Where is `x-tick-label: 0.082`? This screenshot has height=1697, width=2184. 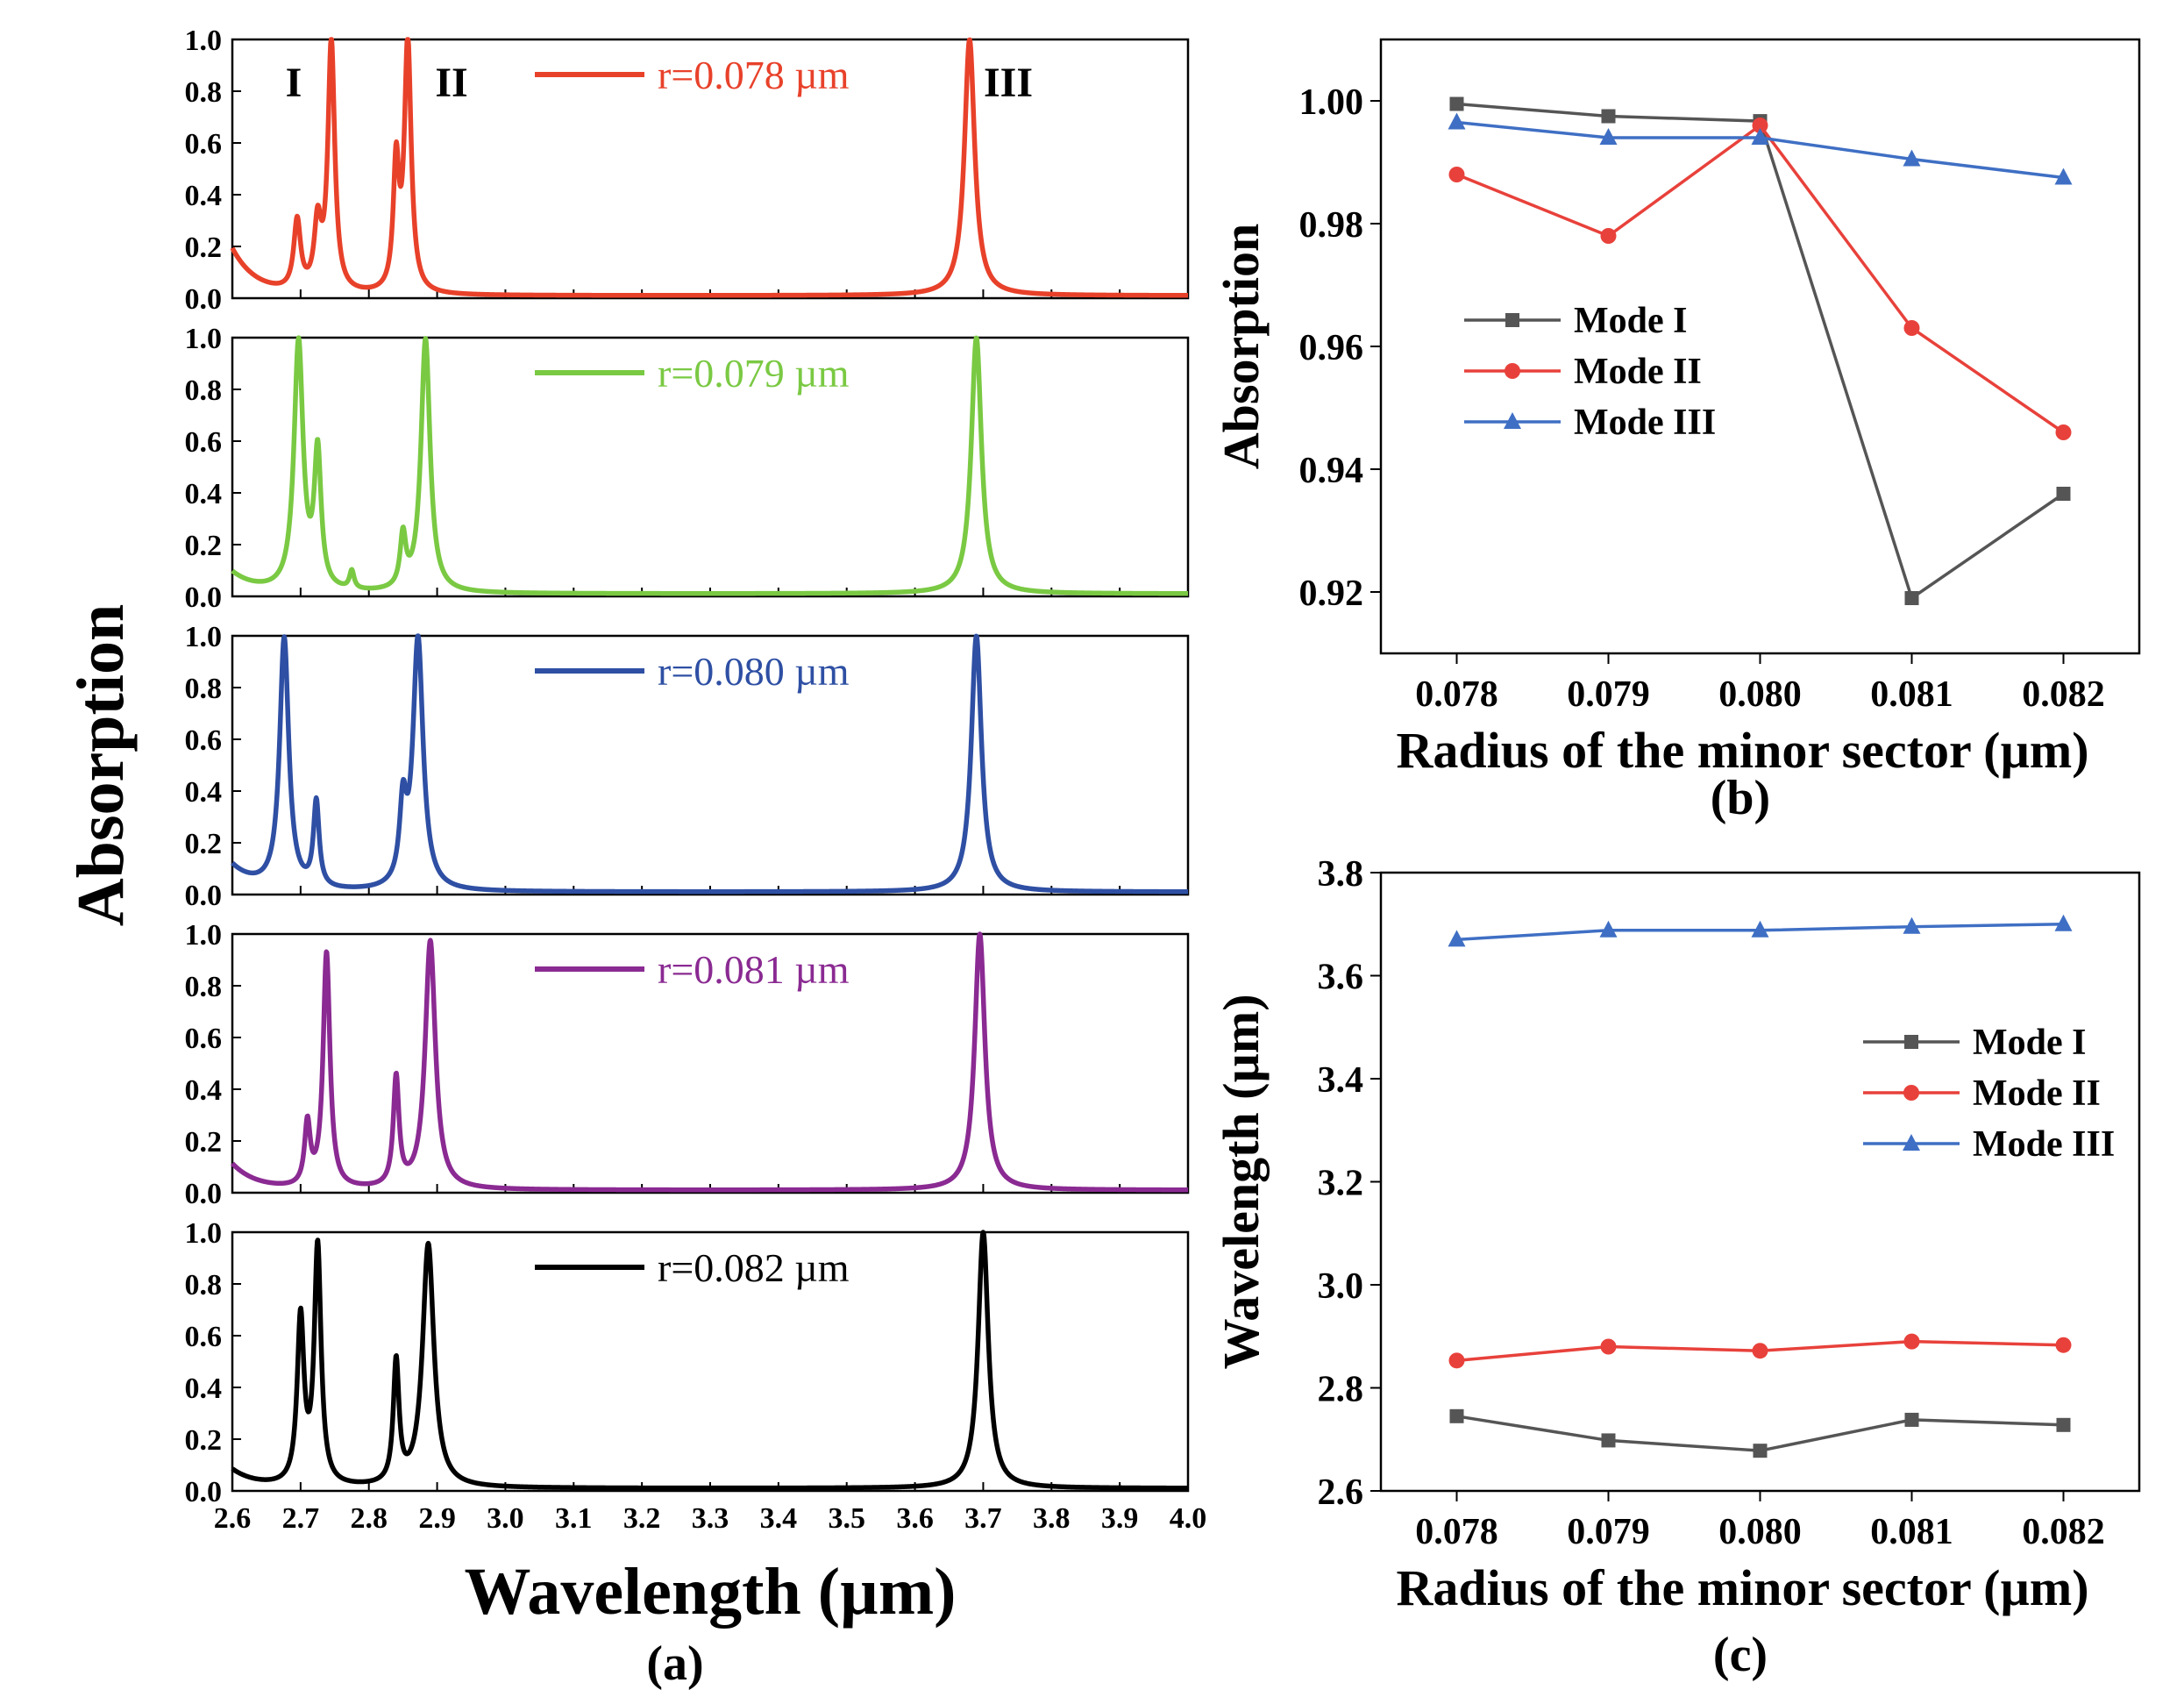
x-tick-label: 0.082 is located at coordinates (2063, 1532).